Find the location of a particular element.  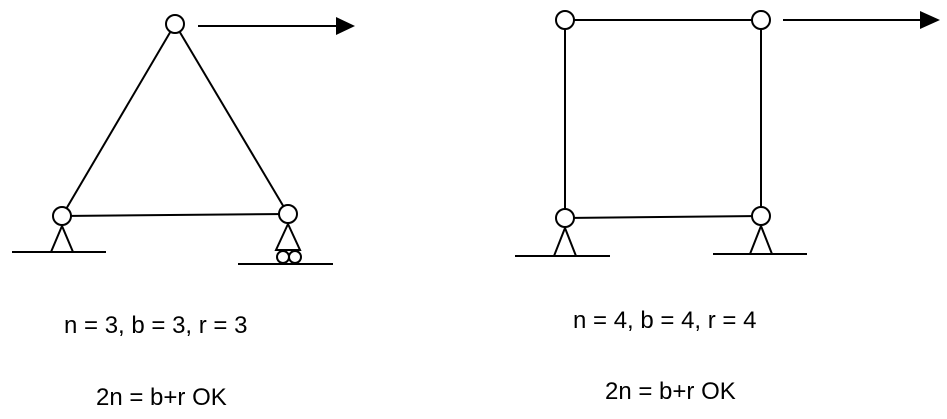

square-load-arrow-head is located at coordinates (930, 20).